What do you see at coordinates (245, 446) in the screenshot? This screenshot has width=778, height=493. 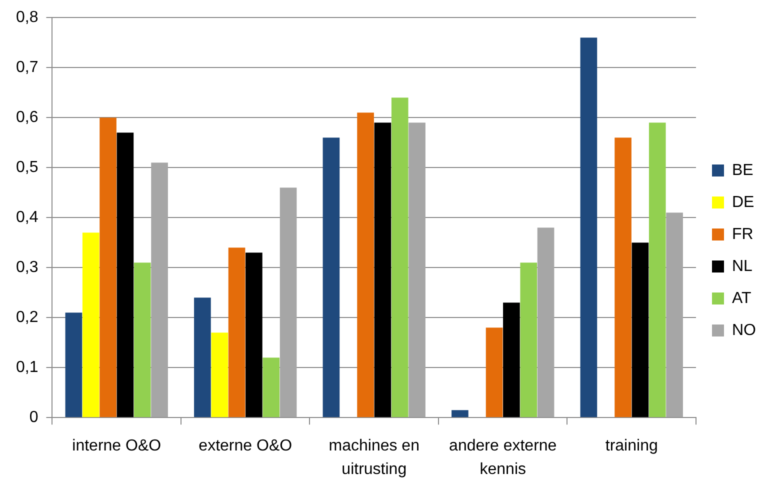 I see `x-tick-label: externe O&O` at bounding box center [245, 446].